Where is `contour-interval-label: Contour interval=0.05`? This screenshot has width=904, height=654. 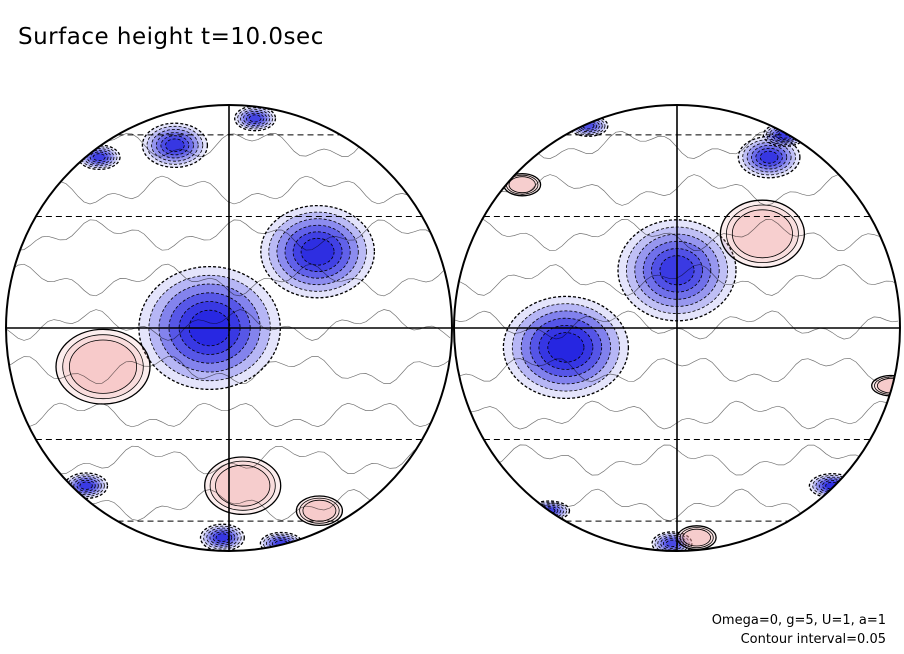
contour-interval-label: Contour interval=0.05 is located at coordinates (813, 639).